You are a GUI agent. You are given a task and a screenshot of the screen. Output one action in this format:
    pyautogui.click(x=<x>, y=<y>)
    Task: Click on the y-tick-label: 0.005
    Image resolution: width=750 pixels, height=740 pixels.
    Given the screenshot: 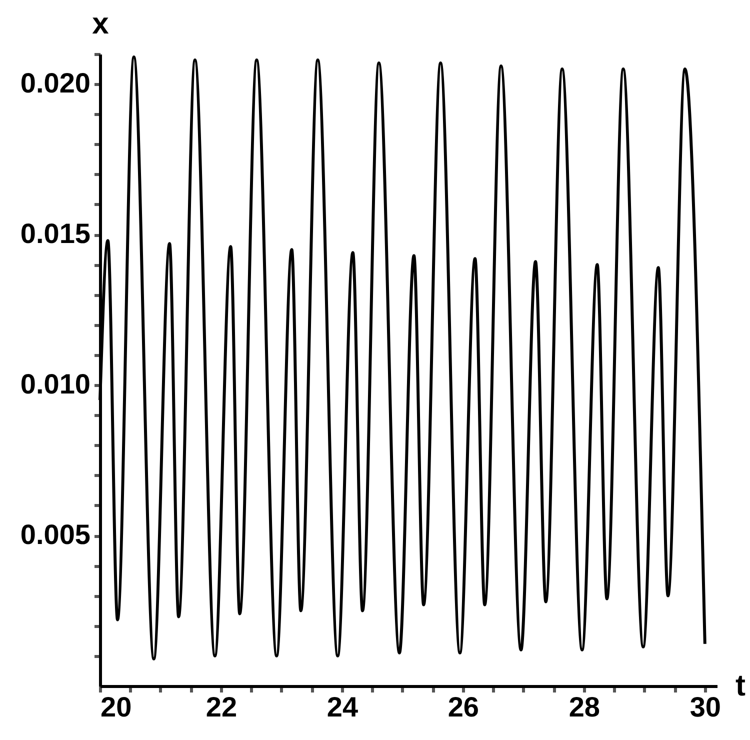 What is the action you would take?
    pyautogui.click(x=55, y=534)
    